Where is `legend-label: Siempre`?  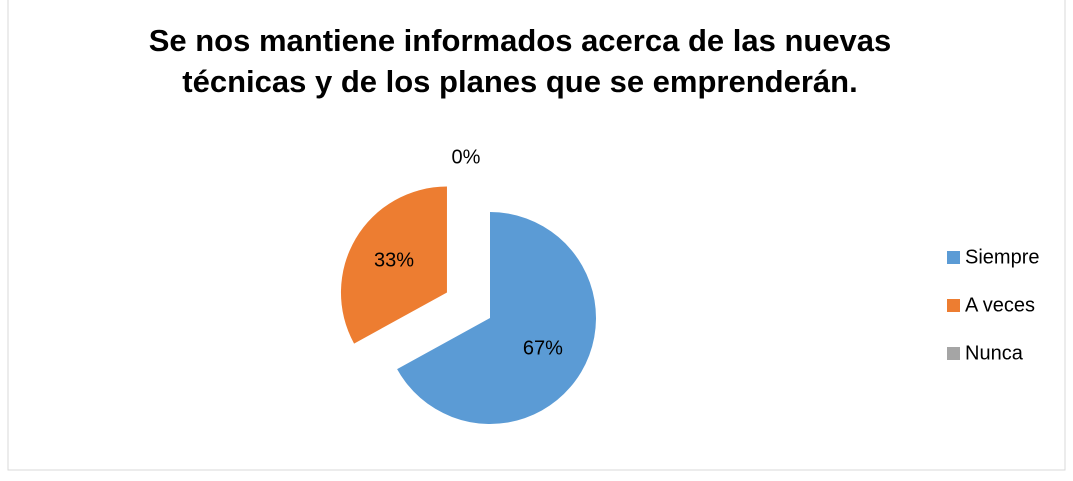 legend-label: Siempre is located at coordinates (1002, 257).